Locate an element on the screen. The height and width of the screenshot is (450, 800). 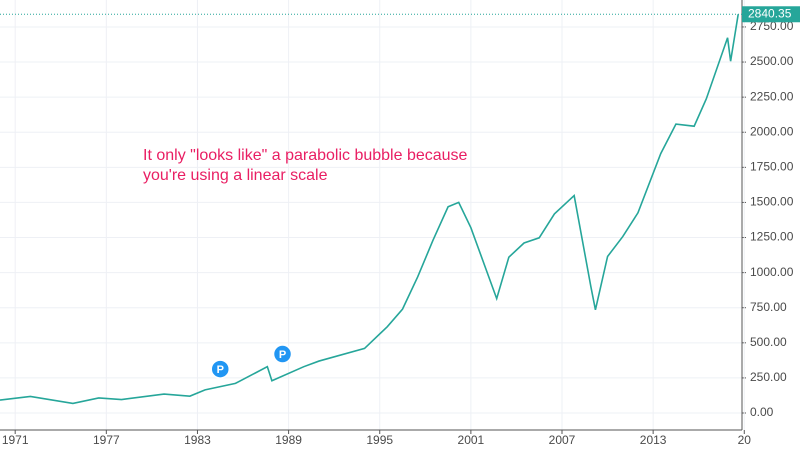
x-tick-label: 1983 is located at coordinates (197, 440).